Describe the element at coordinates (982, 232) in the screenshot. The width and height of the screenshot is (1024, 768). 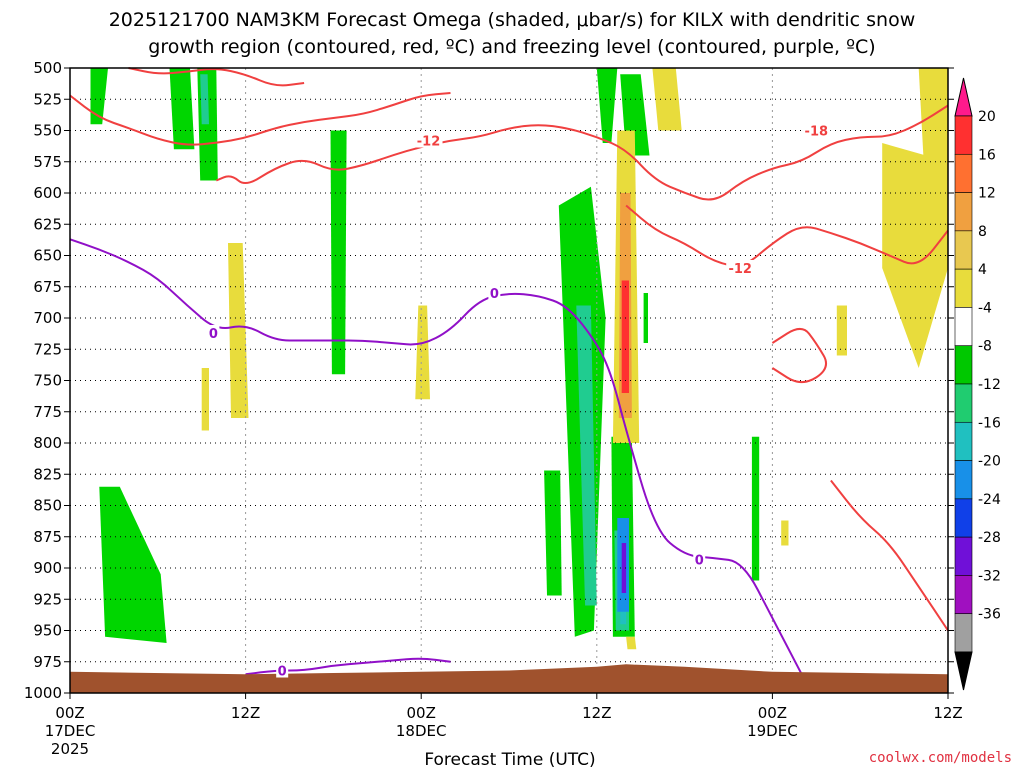
I see `colorbar-label-3: 8` at that location.